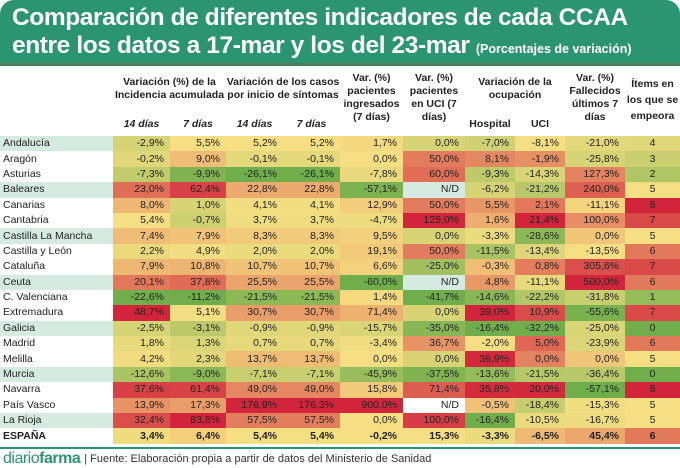 The image size is (680, 468). I want to click on value-cell: -0,2%, so click(141, 159).